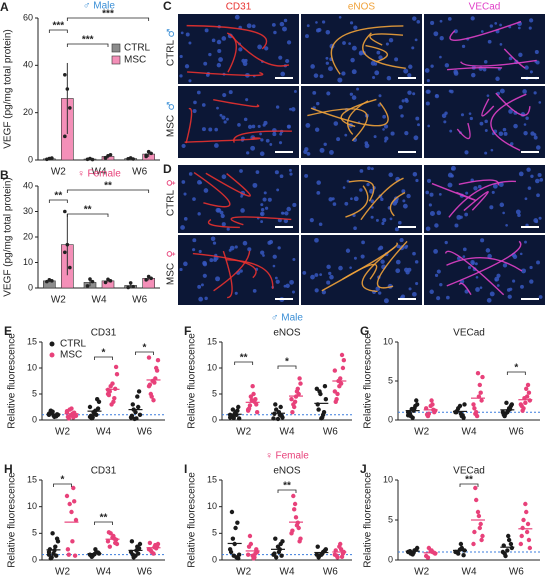 The width and height of the screenshot is (546, 585). What do you see at coordinates (388, 341) in the screenshot?
I see `y-tick-label: 10` at bounding box center [388, 341].